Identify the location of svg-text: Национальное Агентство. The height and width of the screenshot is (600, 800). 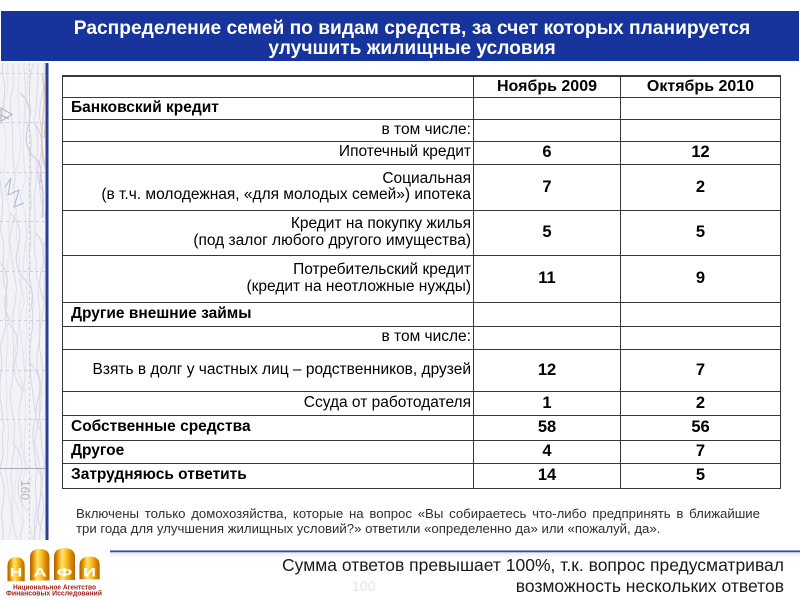
(54, 588).